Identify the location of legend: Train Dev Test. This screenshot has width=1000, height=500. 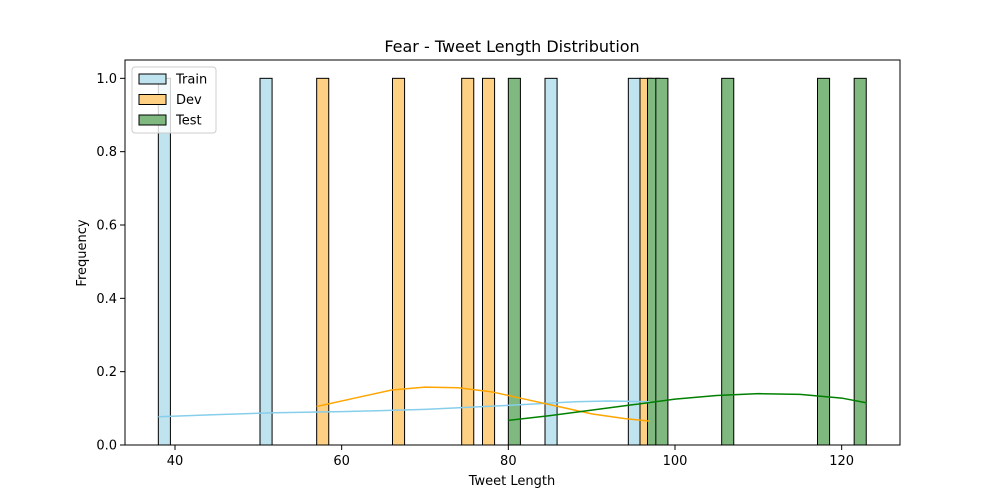
(174, 100).